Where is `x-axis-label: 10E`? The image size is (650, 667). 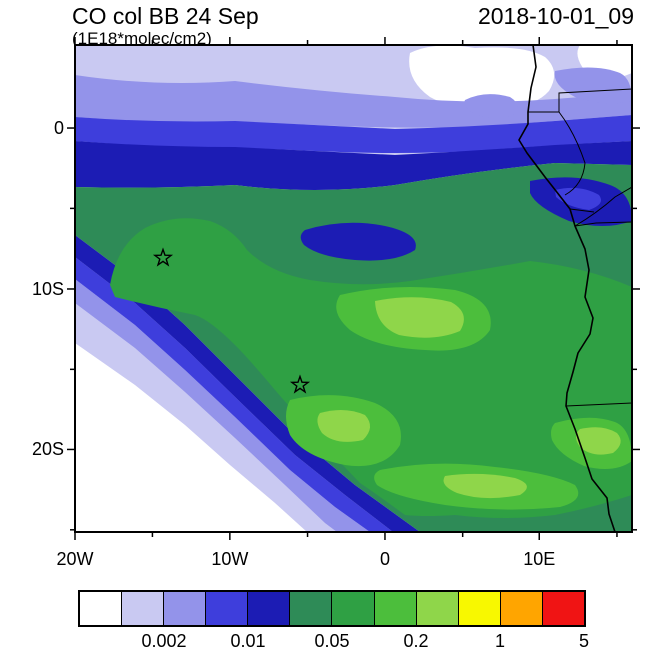
x-axis-label: 10E is located at coordinates (539, 559).